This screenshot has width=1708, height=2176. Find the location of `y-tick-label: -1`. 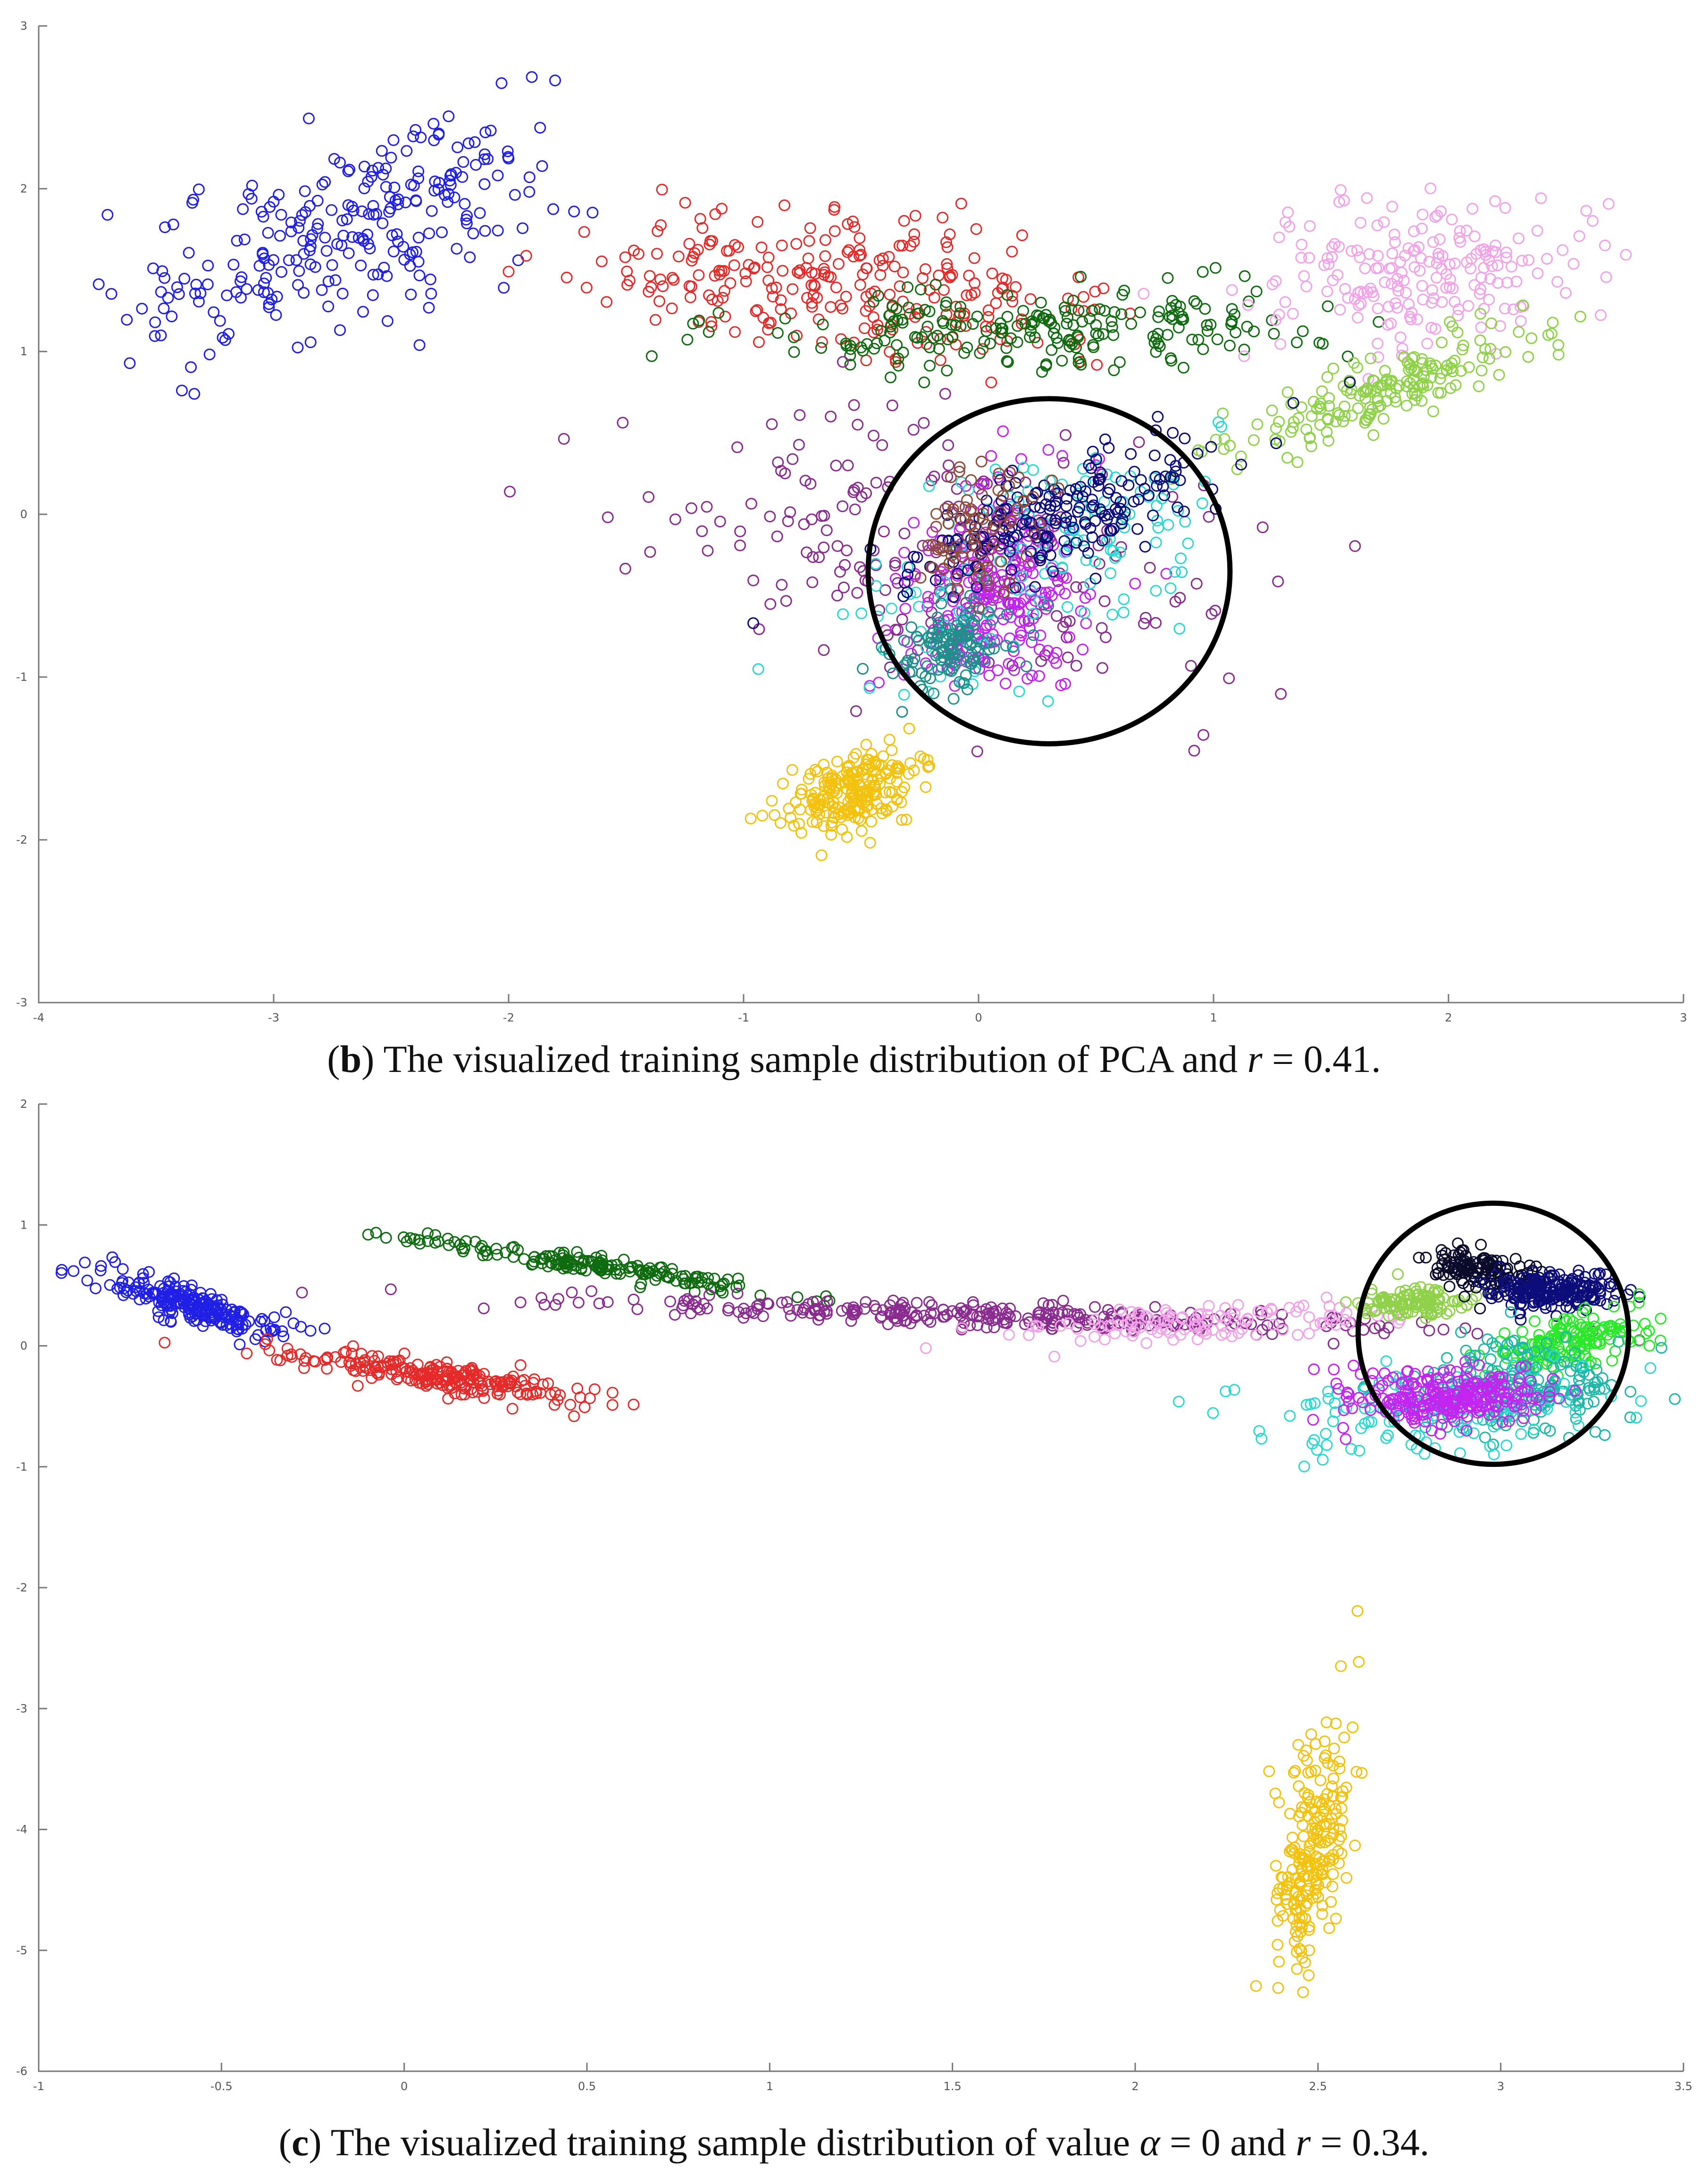

y-tick-label: -1 is located at coordinates (21, 677).